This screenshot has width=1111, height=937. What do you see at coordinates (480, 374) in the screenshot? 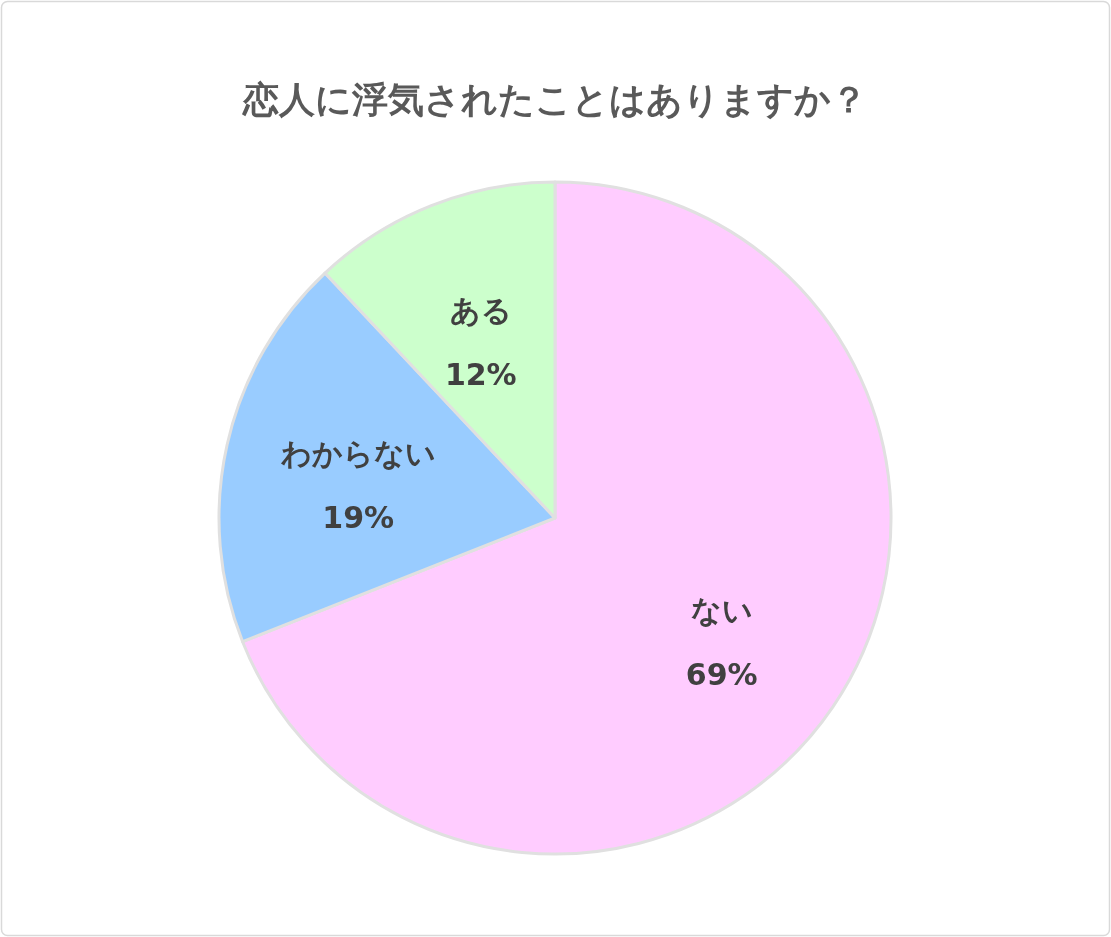
I see `data-label: 12%` at bounding box center [480, 374].